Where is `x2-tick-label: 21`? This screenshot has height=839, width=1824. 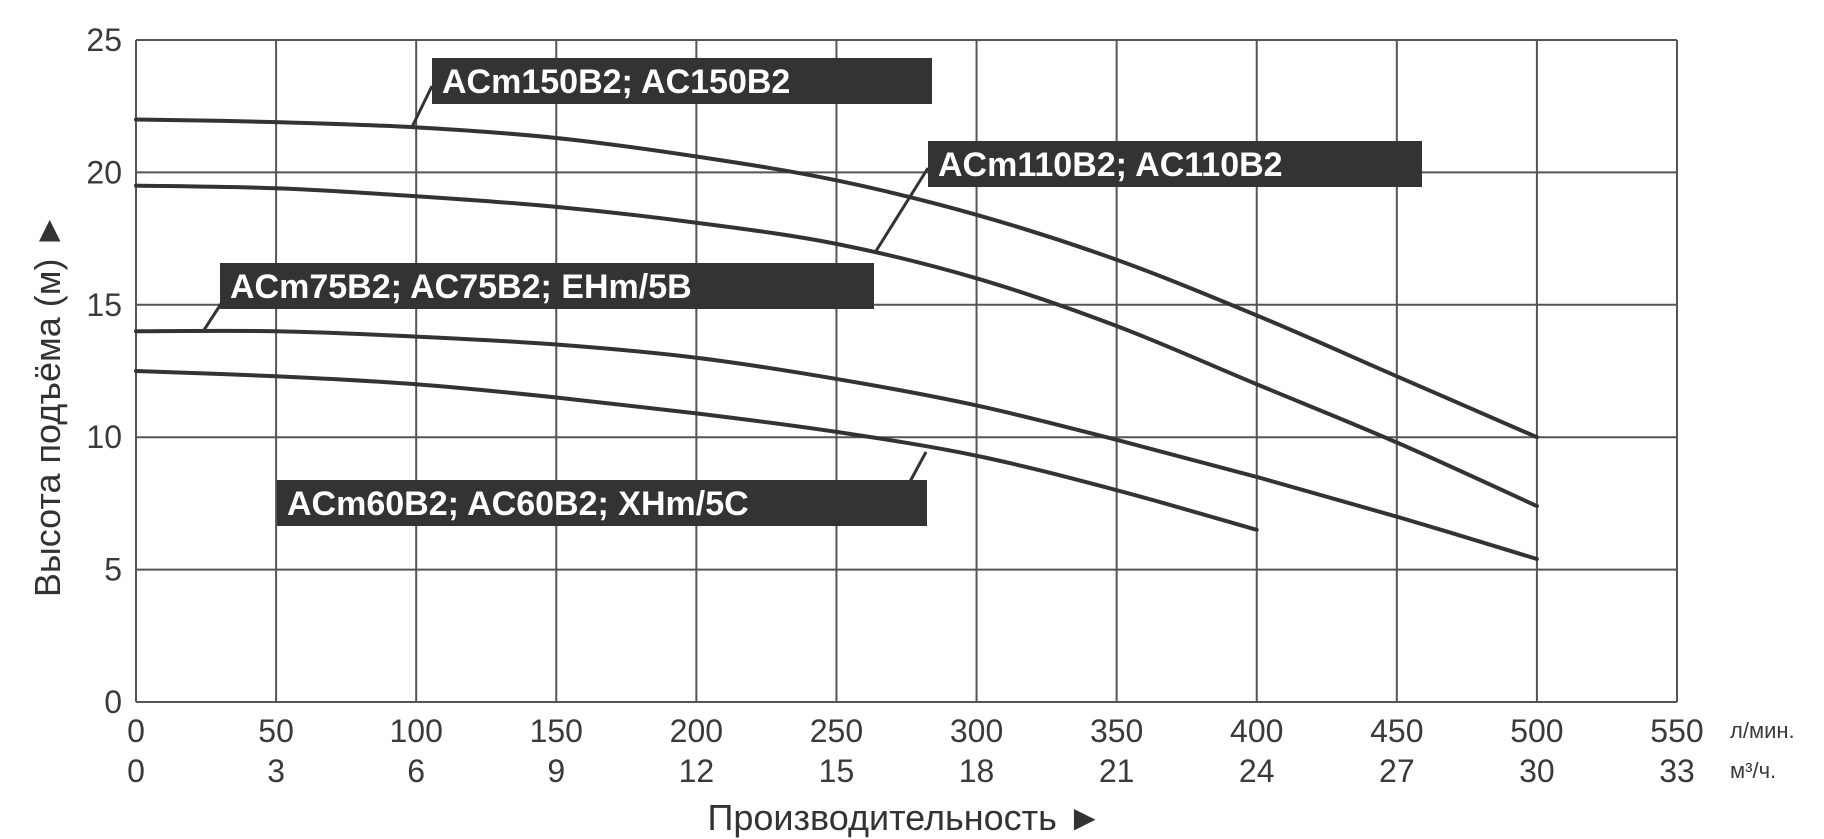
x2-tick-label: 21 is located at coordinates (1117, 771).